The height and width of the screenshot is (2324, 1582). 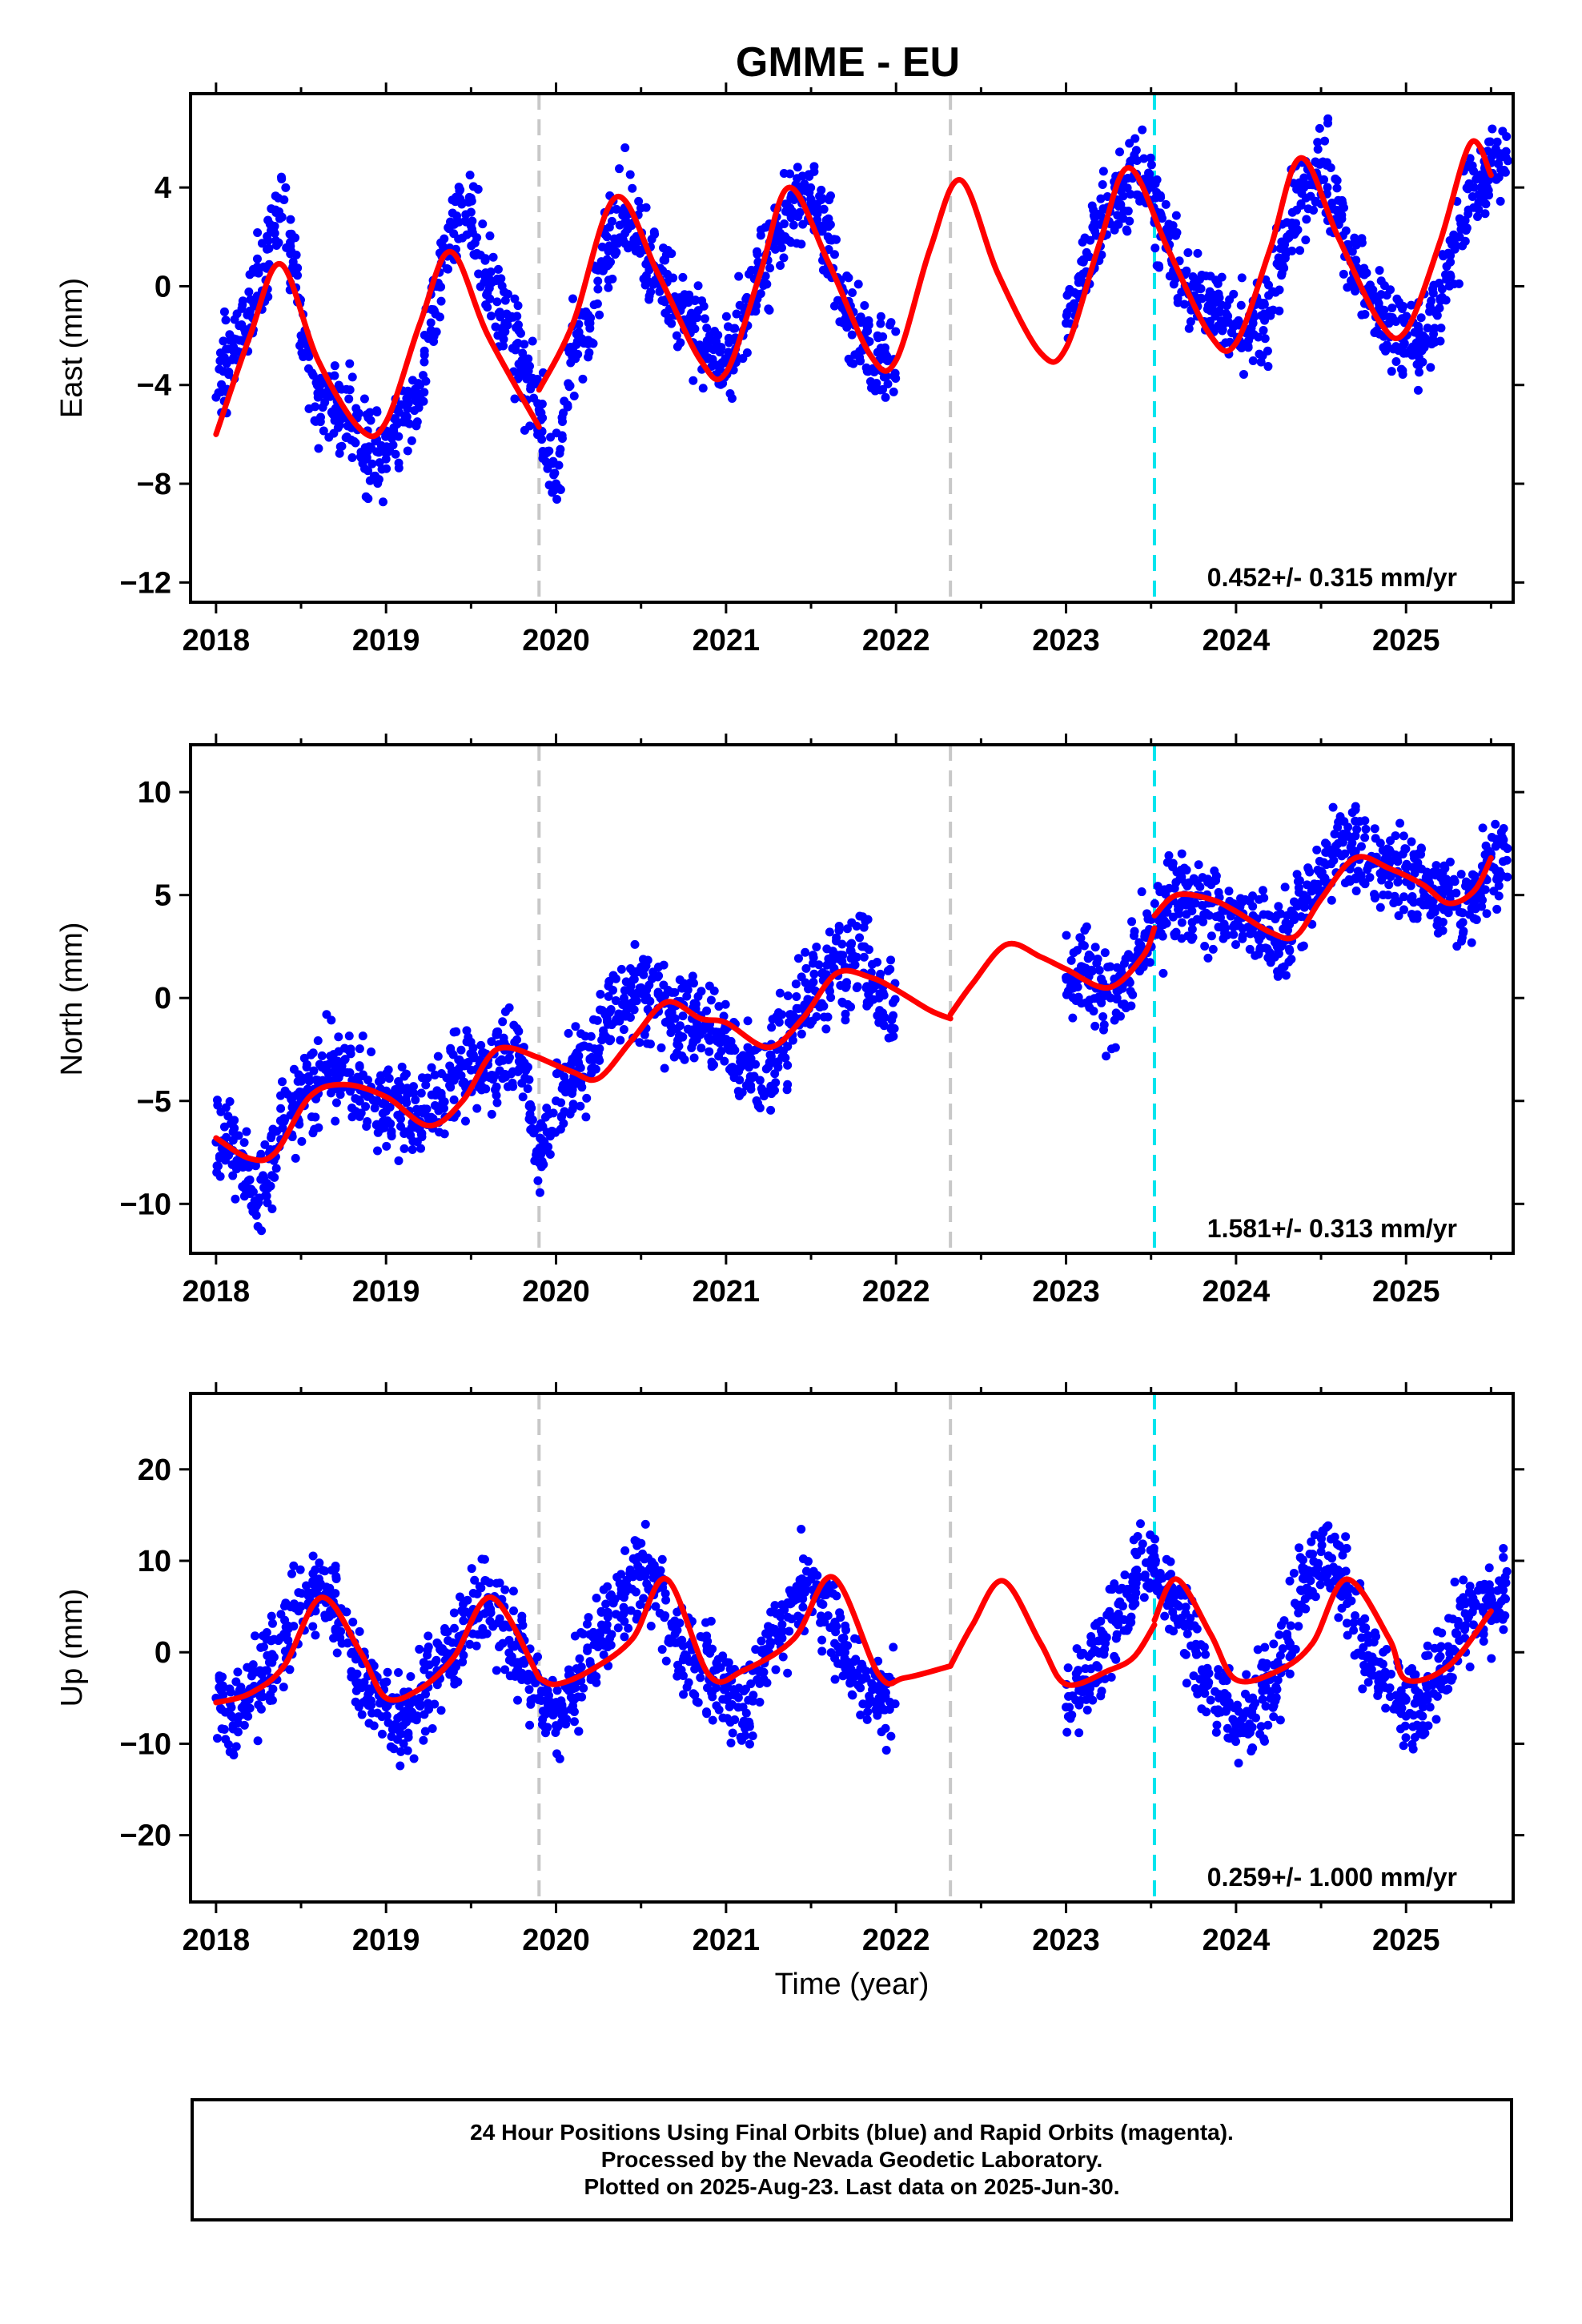 I want to click on y-axis-label: East (mm), so click(x=72, y=348).